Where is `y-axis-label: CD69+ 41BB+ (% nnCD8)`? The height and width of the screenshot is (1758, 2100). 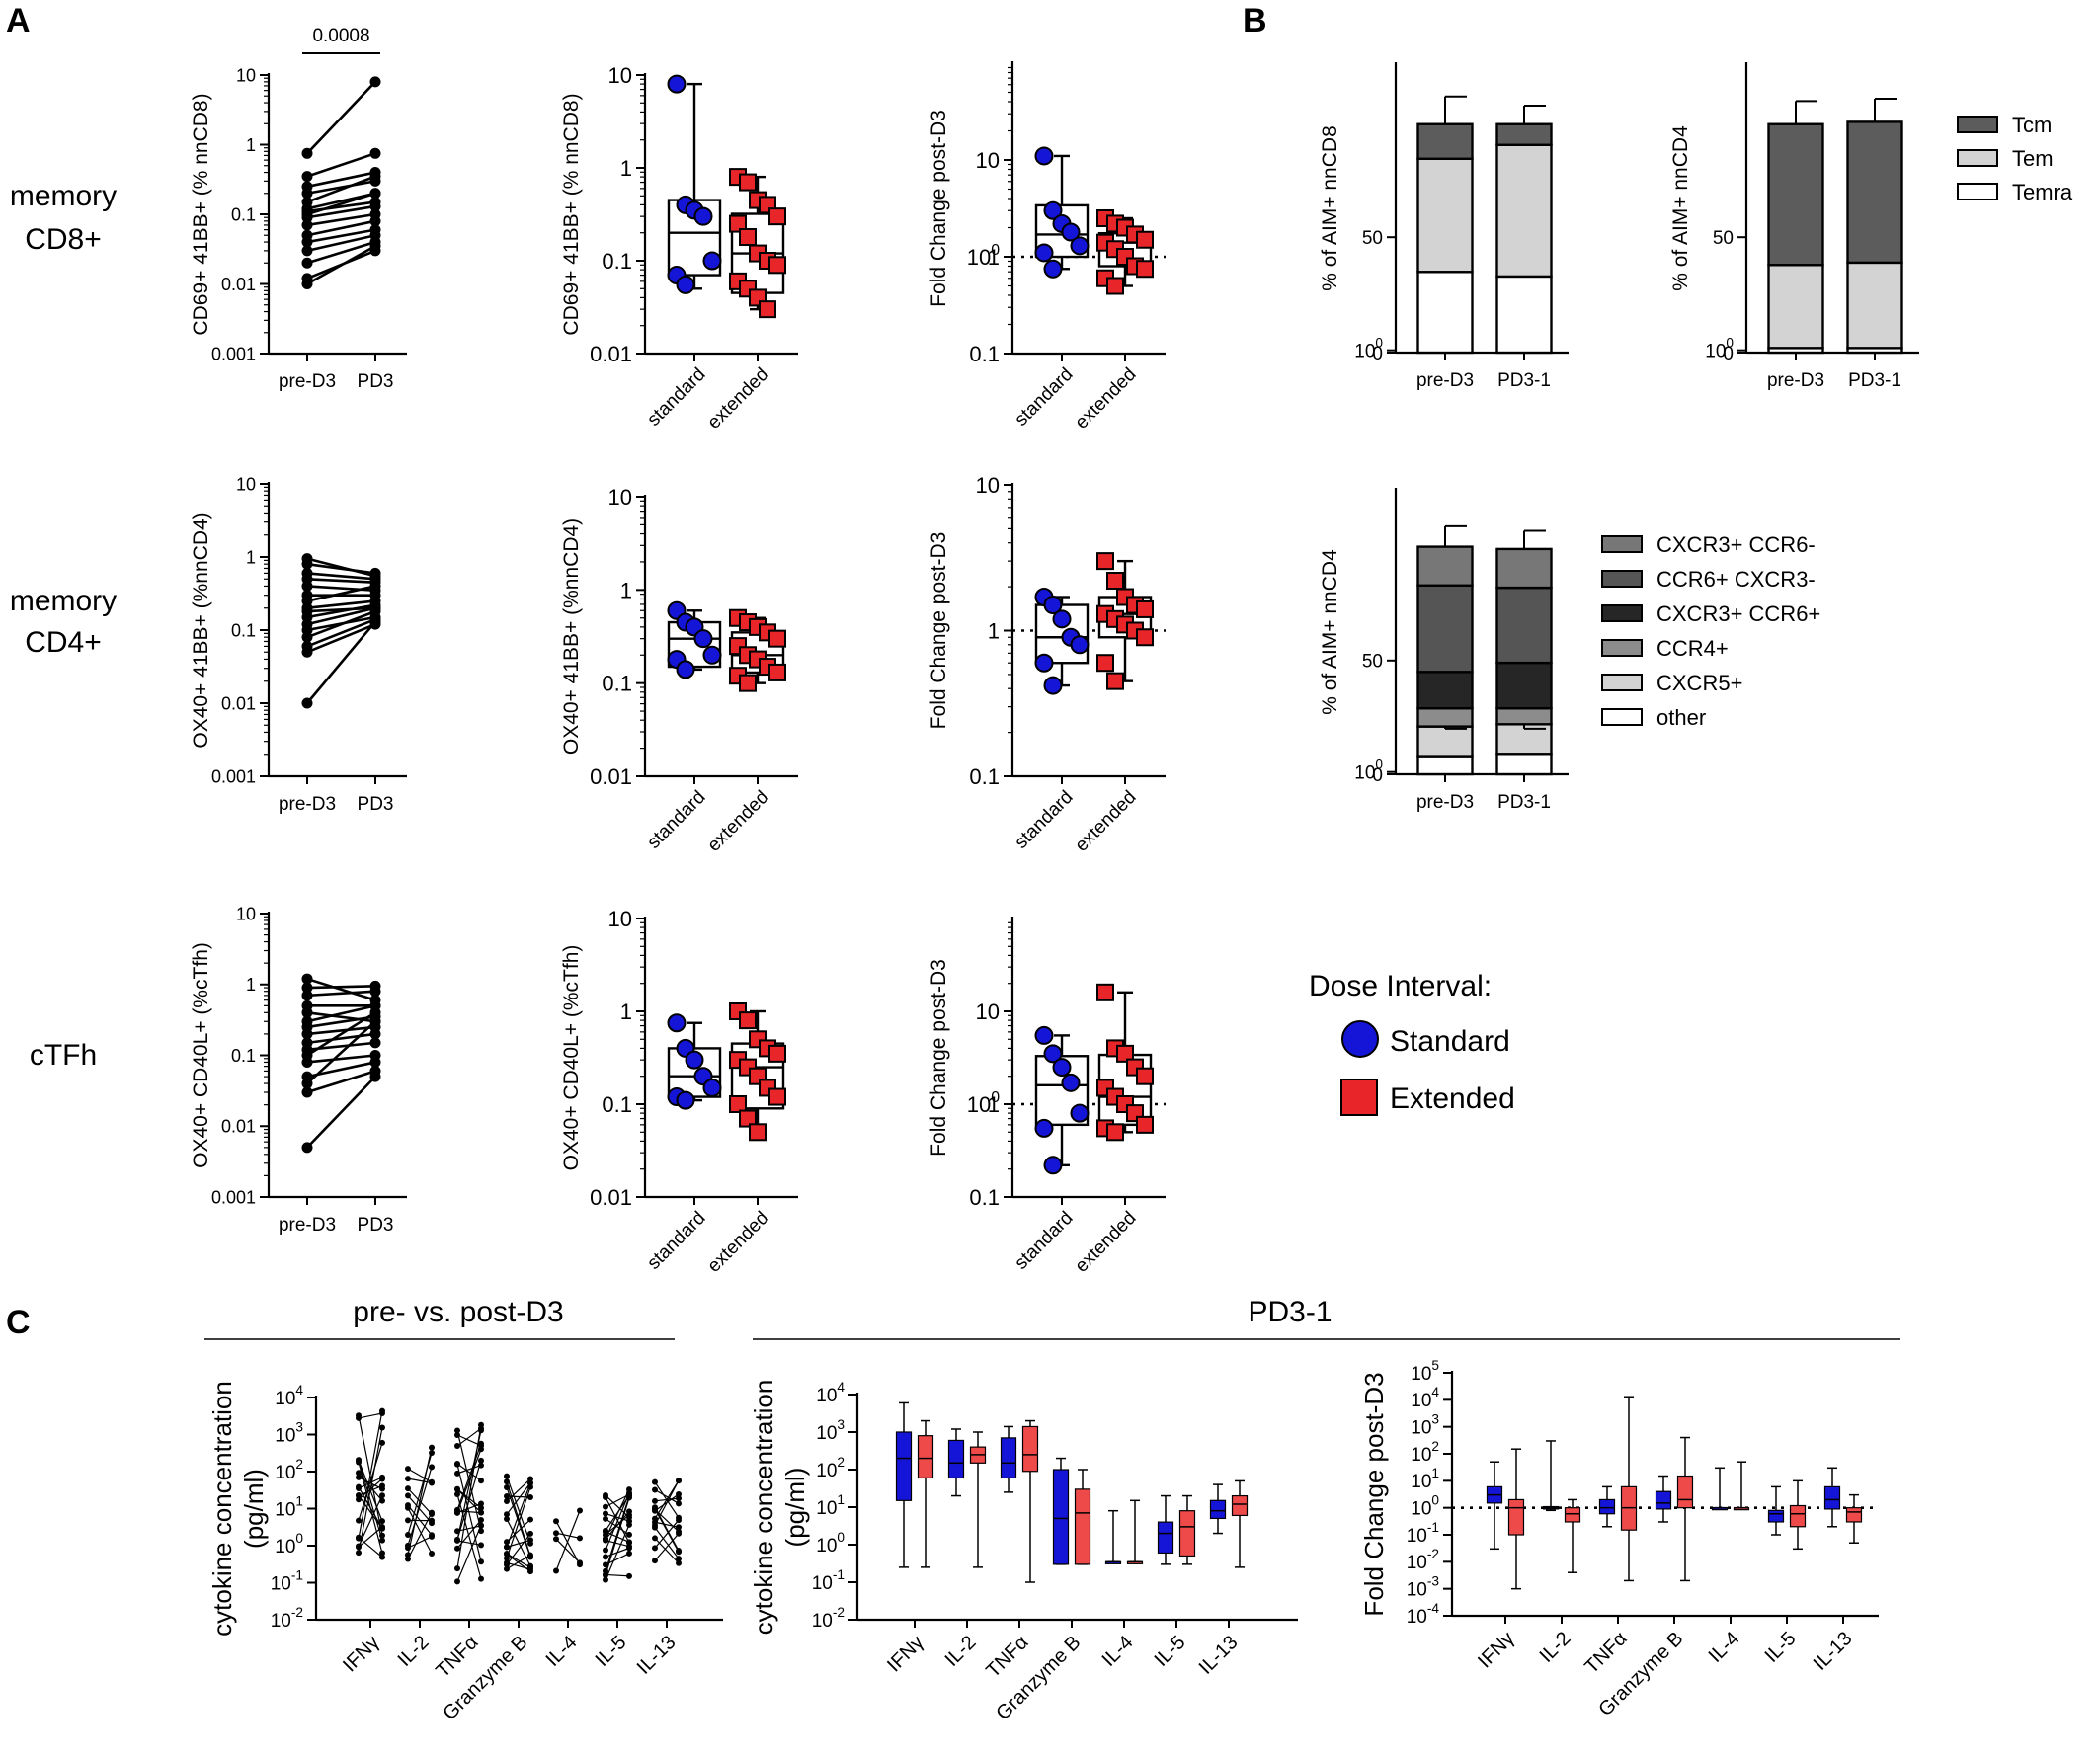
y-axis-label: CD69+ 41BB+ (% nnCD8) is located at coordinates (571, 214).